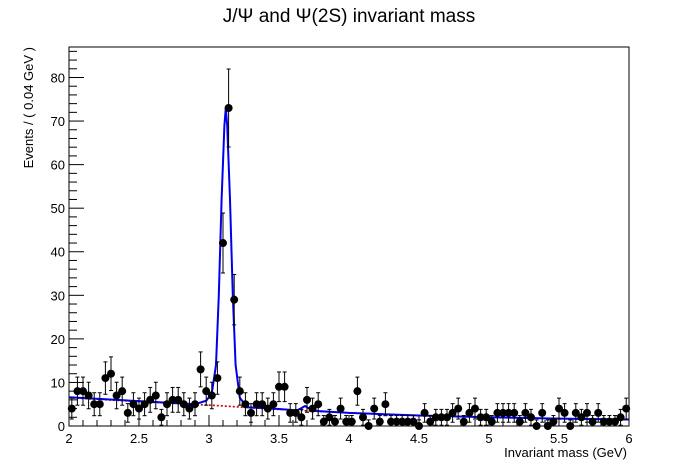 The height and width of the screenshot is (475, 698). Describe the element at coordinates (488, 438) in the screenshot. I see `x-tick-label: 5` at that location.